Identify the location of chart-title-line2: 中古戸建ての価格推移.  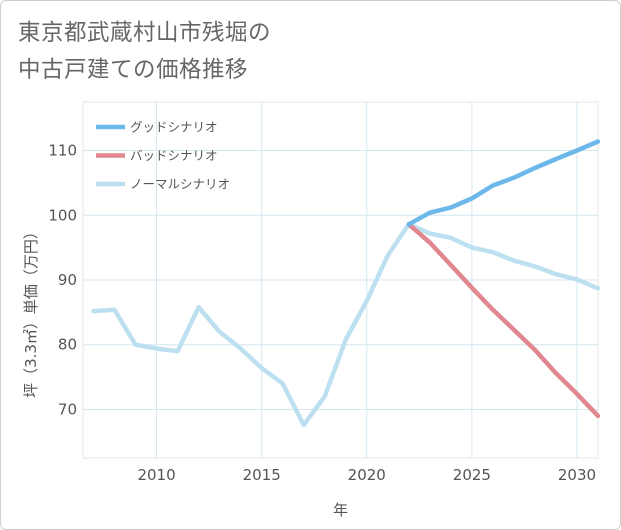
(133, 70).